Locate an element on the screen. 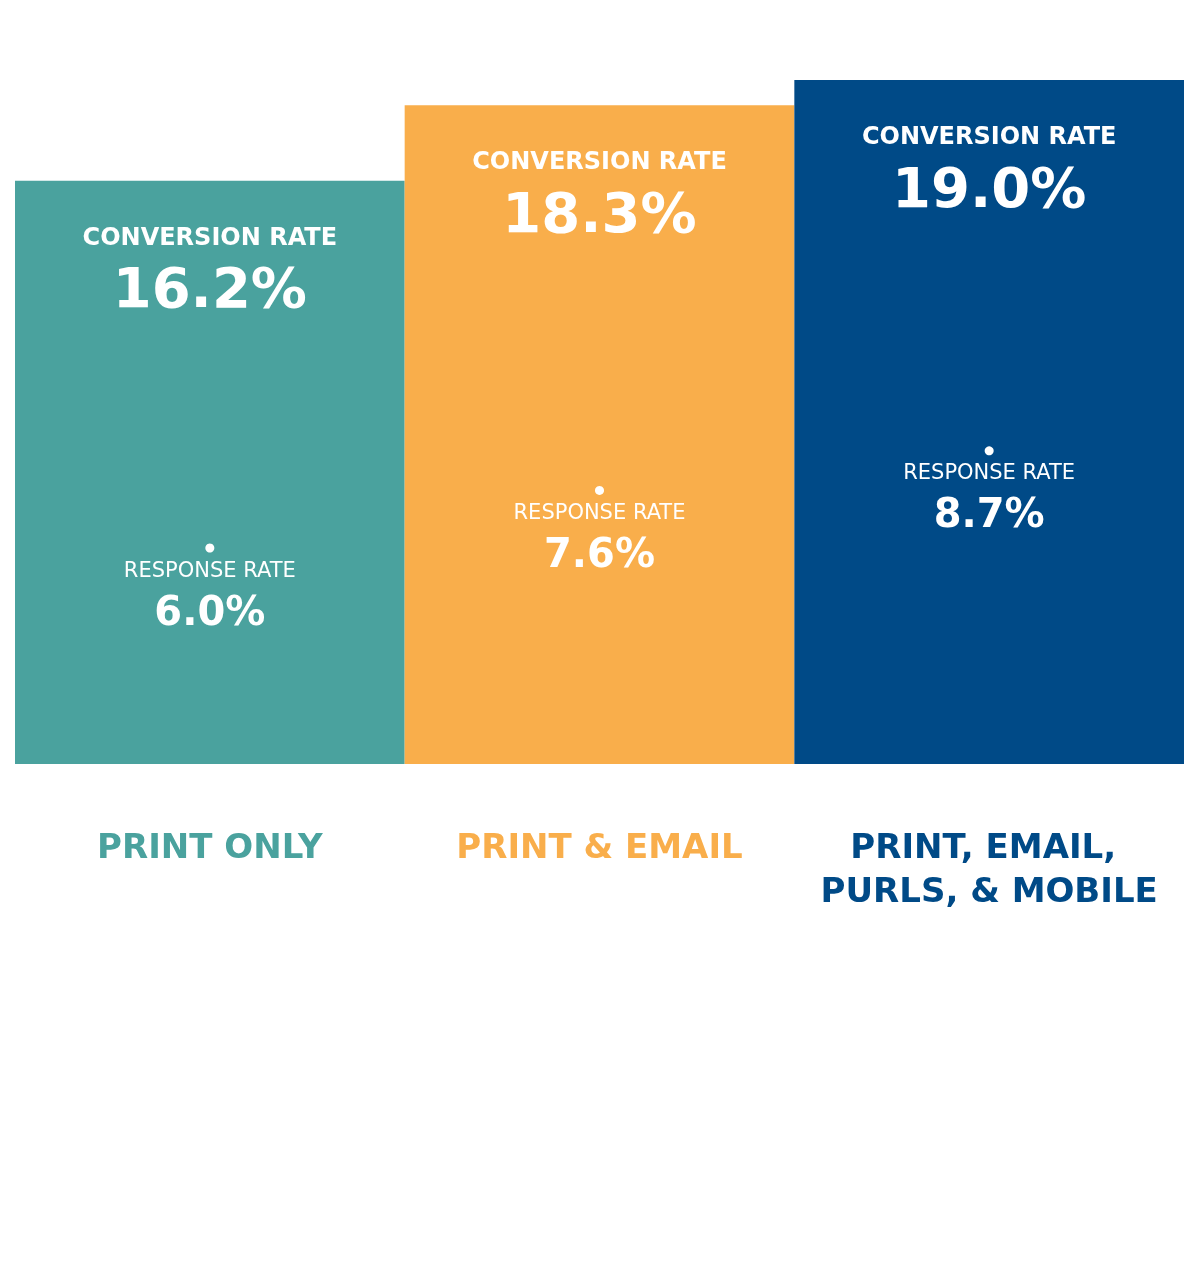 The height and width of the screenshot is (1284, 1194). series-label: CONVERSION RATE is located at coordinates (599, 161).